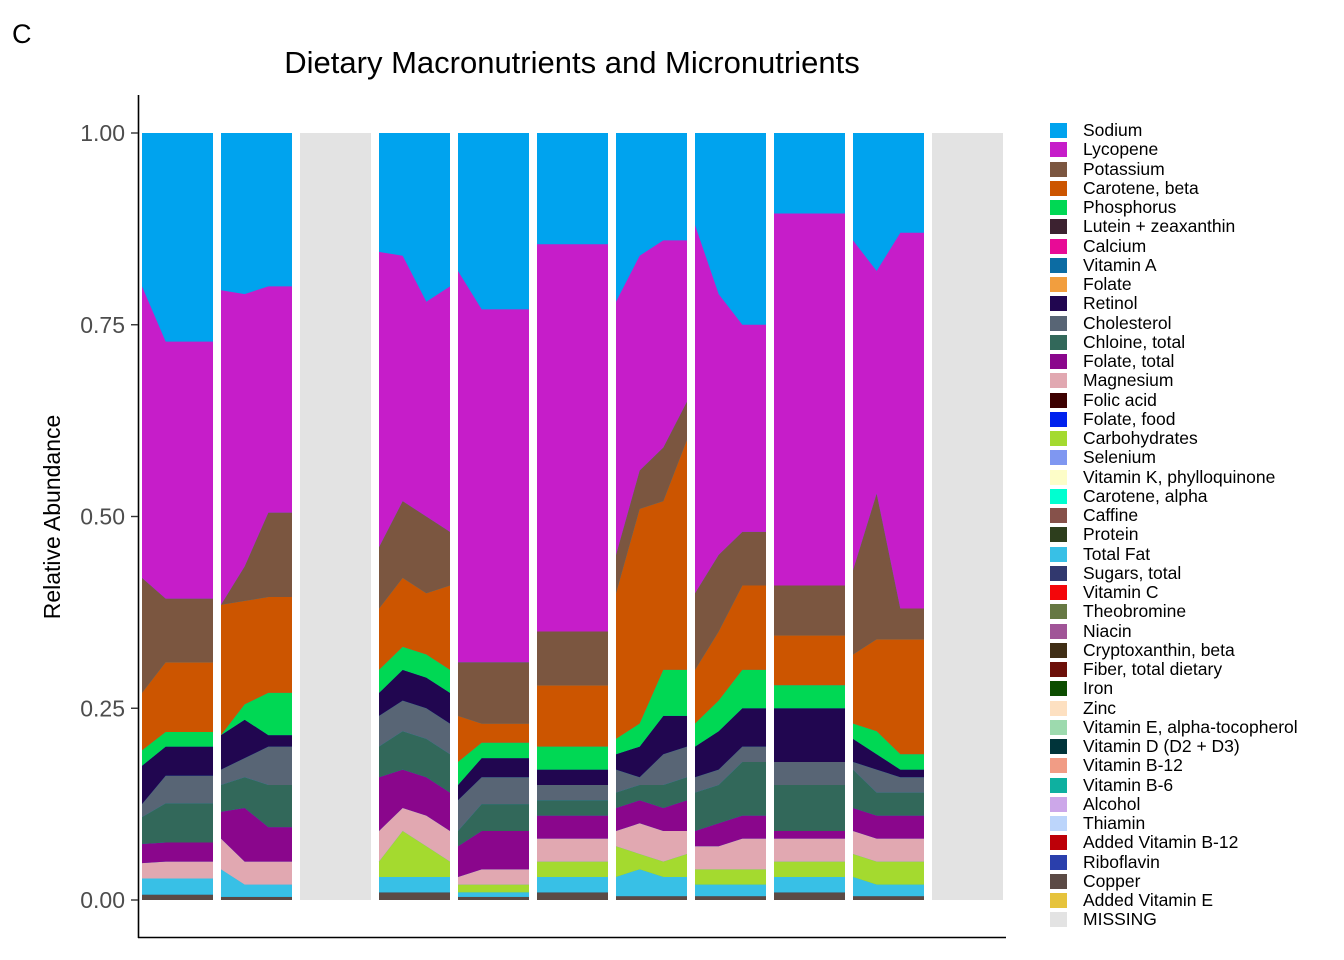 The image size is (1344, 960). I want to click on legend-item: Potassium, so click(1195, 169).